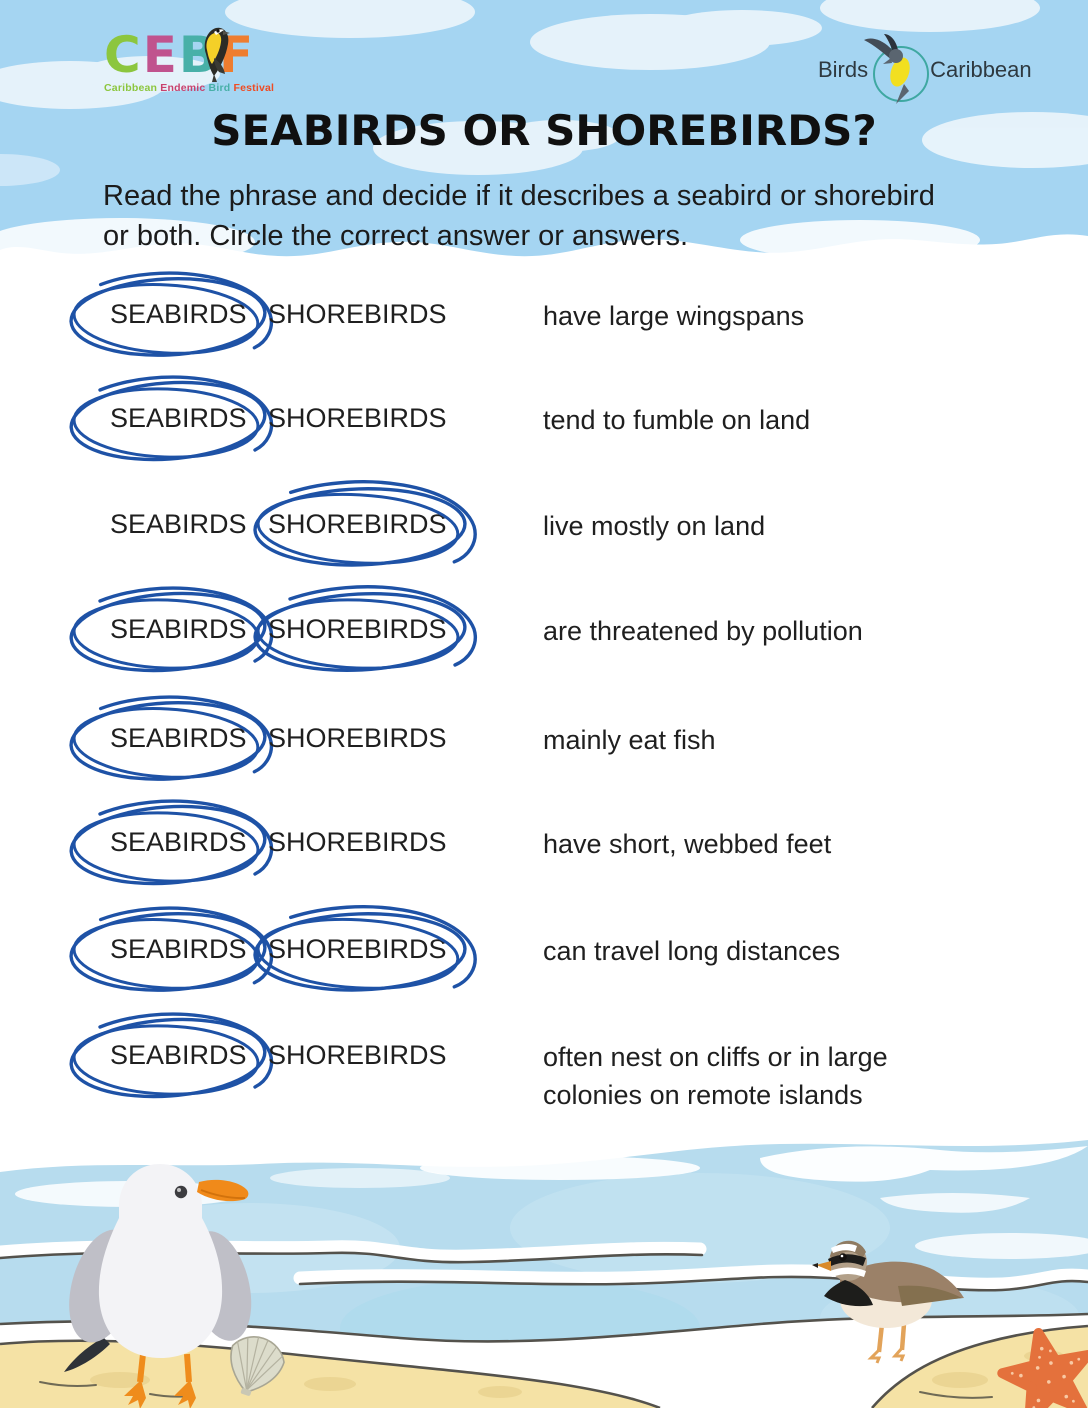  I want to click on cebf-subtitle-word: Caribbean, so click(132, 88).